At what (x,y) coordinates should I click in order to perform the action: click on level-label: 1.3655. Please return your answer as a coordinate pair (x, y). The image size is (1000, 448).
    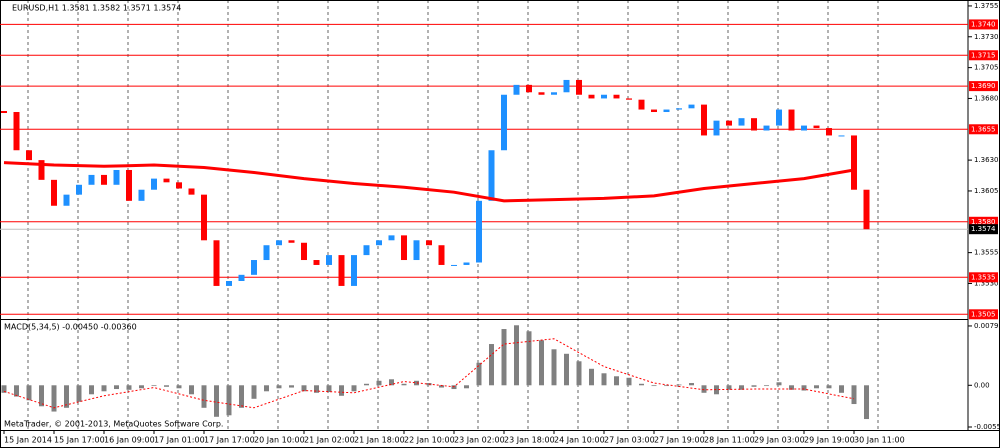
    Looking at the image, I should click on (983, 129).